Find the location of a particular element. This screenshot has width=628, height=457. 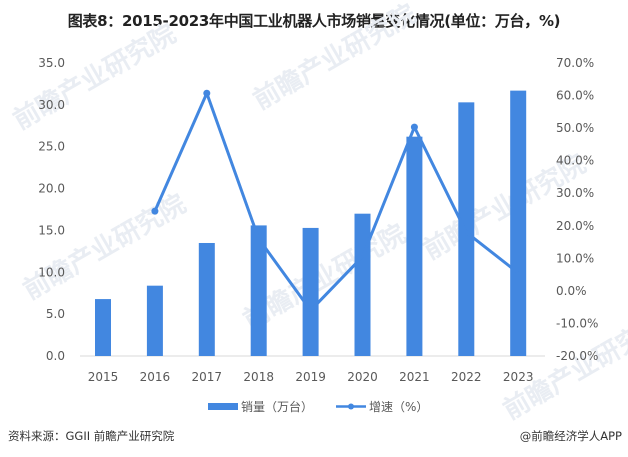

right-axis-tick: -10.0% is located at coordinates (577, 323).